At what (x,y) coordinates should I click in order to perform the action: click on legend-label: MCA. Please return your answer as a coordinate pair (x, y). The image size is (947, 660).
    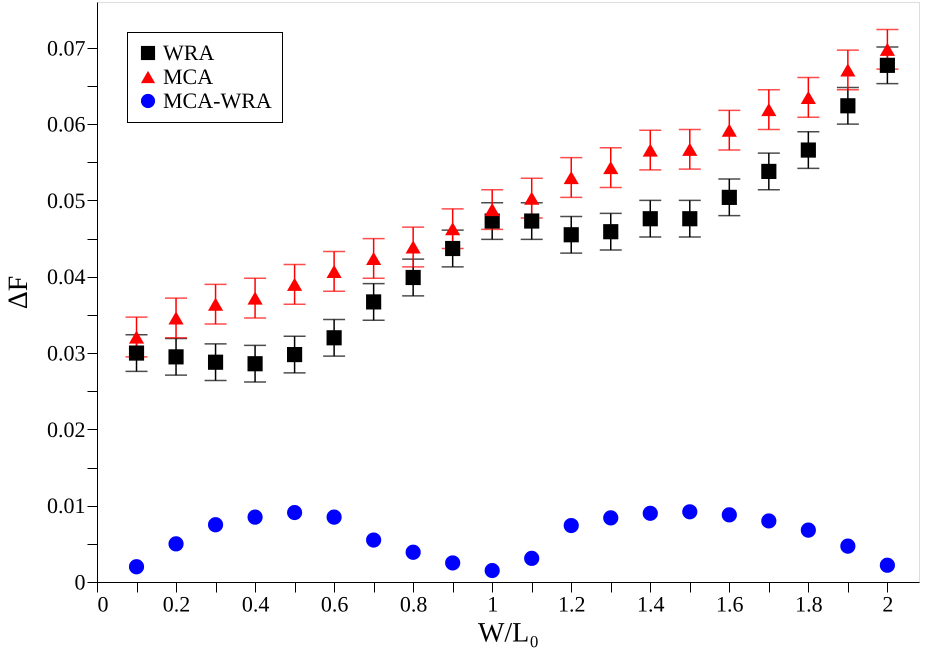
    Looking at the image, I should click on (188, 76).